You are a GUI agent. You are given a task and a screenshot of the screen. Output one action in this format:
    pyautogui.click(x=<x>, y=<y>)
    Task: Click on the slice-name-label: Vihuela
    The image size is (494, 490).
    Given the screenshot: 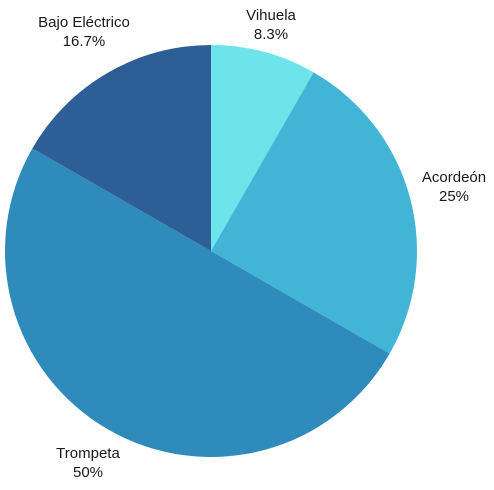 What is the action you would take?
    pyautogui.click(x=271, y=15)
    